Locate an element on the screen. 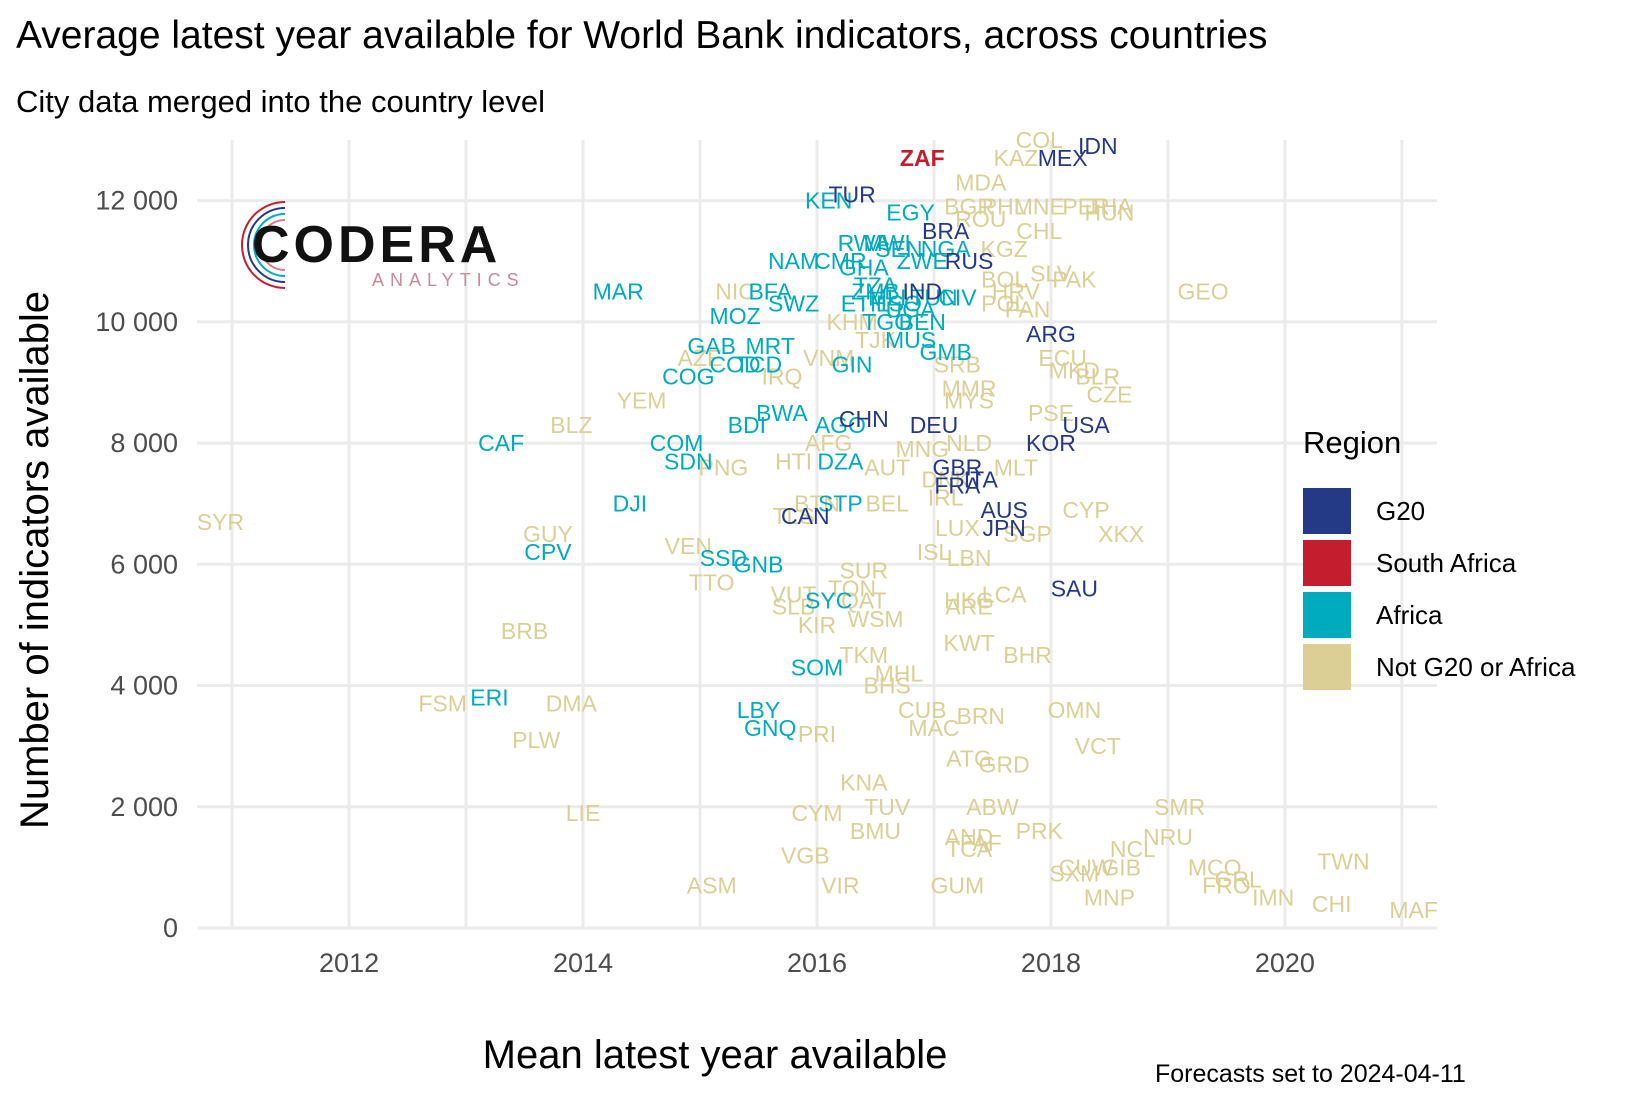 Image resolution: width=1630 pixels, height=1100 pixels. point-label-eth: ETH is located at coordinates (864, 304).